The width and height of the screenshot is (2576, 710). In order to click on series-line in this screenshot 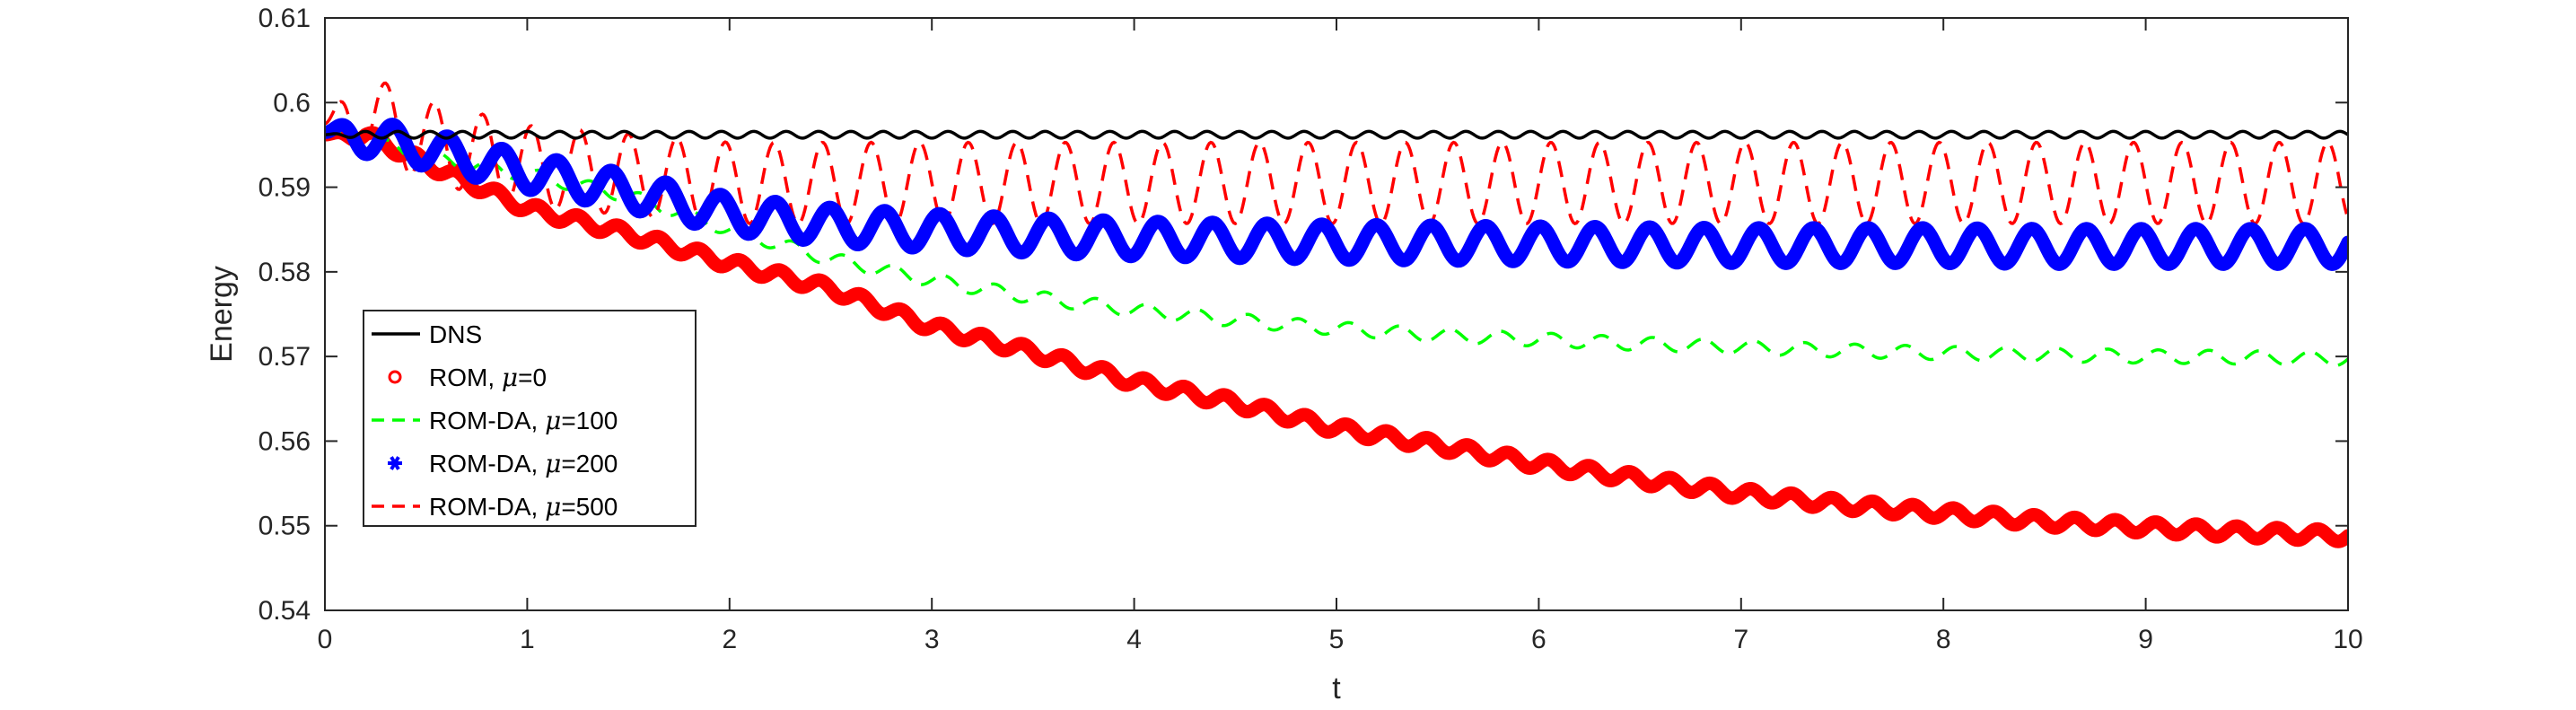, I will do `click(1336, 135)`.